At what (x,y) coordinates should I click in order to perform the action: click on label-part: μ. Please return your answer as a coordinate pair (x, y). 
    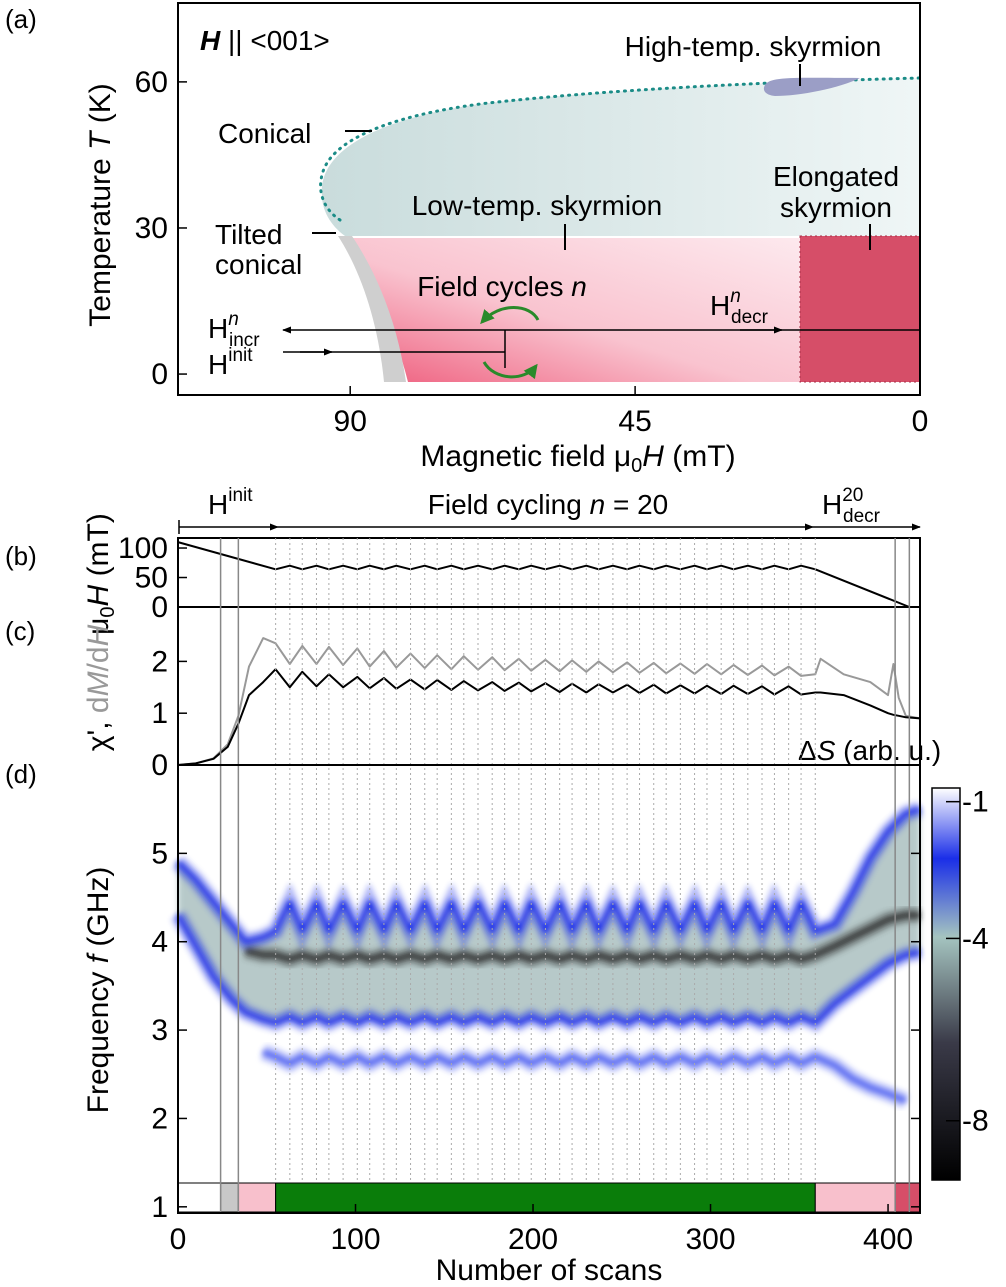
    Looking at the image, I should click on (98, 626).